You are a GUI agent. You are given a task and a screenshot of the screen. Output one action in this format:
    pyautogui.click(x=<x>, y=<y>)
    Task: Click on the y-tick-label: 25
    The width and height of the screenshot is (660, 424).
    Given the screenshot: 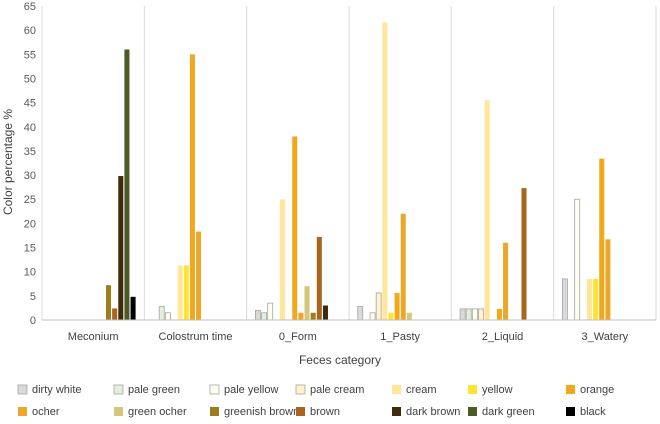 What is the action you would take?
    pyautogui.click(x=30, y=200)
    